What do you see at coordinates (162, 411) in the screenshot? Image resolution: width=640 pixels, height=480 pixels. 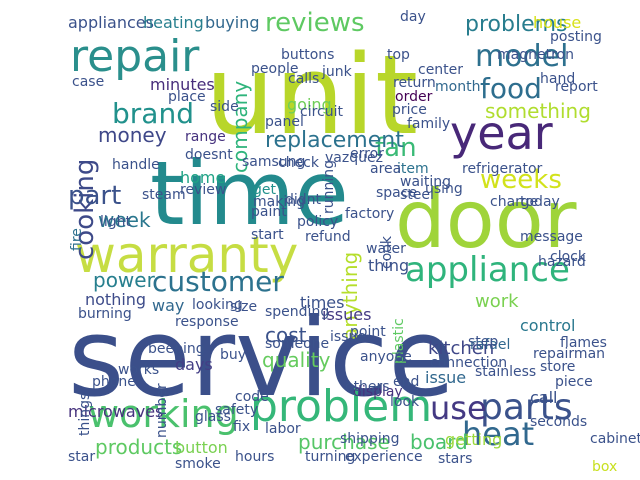 I see `cloud-word: number` at bounding box center [162, 411].